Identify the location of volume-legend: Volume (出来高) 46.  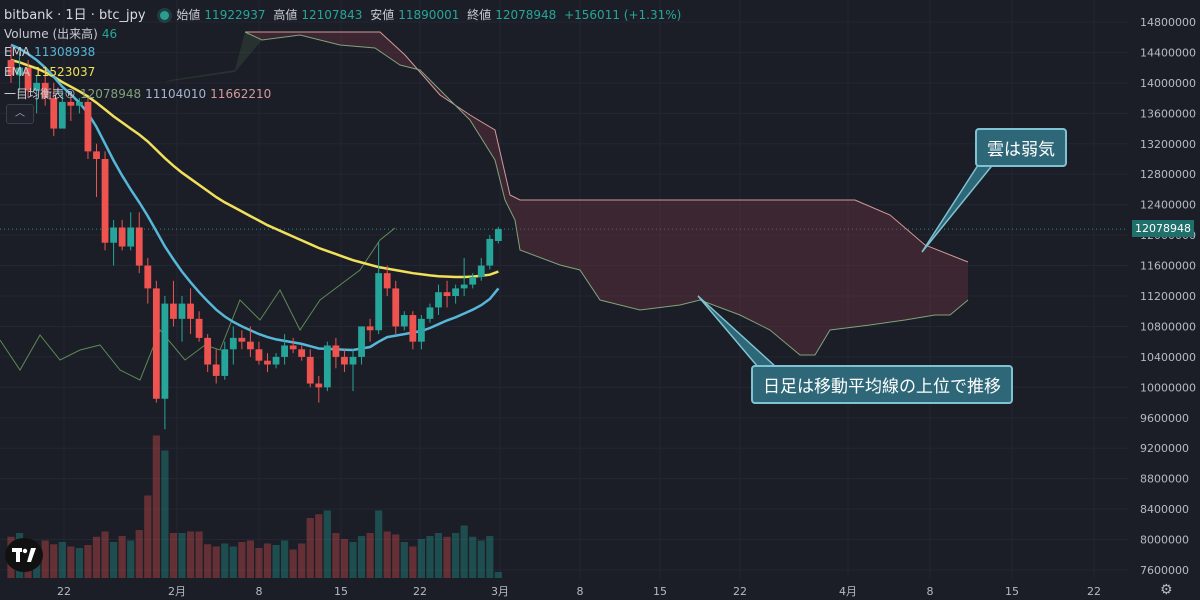
(62, 33).